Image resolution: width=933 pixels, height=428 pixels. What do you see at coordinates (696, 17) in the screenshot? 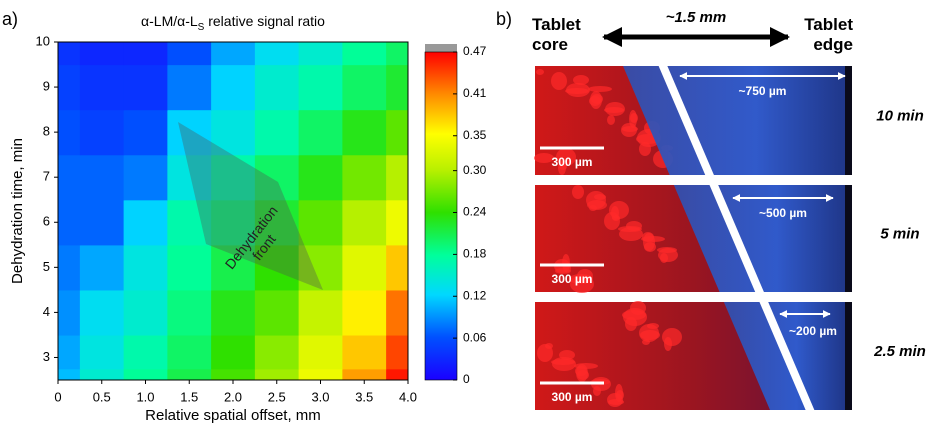
I see `span-label: ~1.5 mm` at bounding box center [696, 17].